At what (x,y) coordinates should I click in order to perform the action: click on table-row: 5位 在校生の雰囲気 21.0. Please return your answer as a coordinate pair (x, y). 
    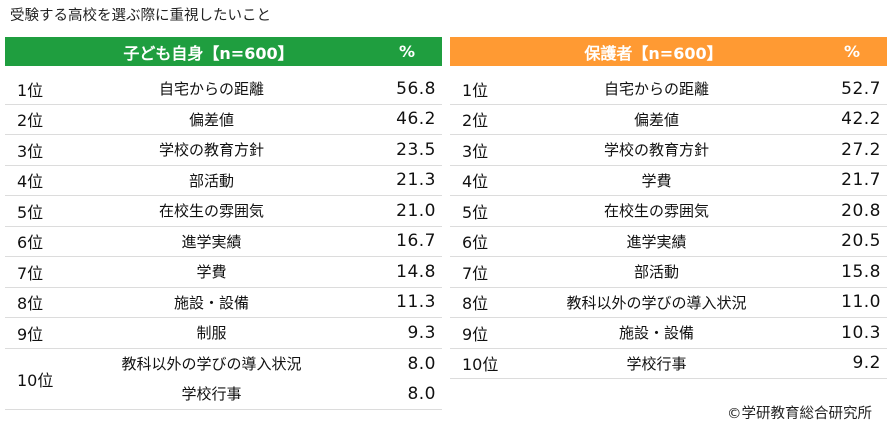
    Looking at the image, I should click on (223, 211).